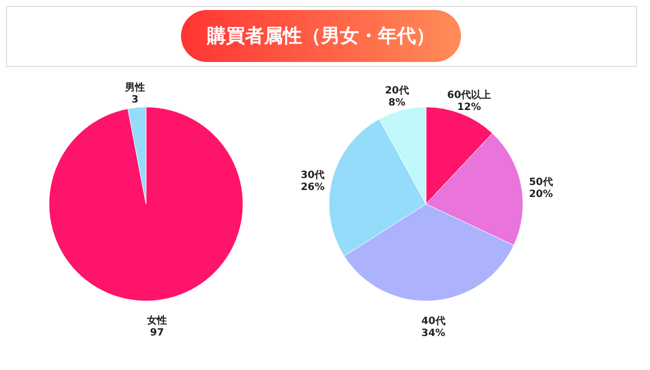 This screenshot has height=370, width=650. I want to click on slice-label: 30代, so click(312, 174).